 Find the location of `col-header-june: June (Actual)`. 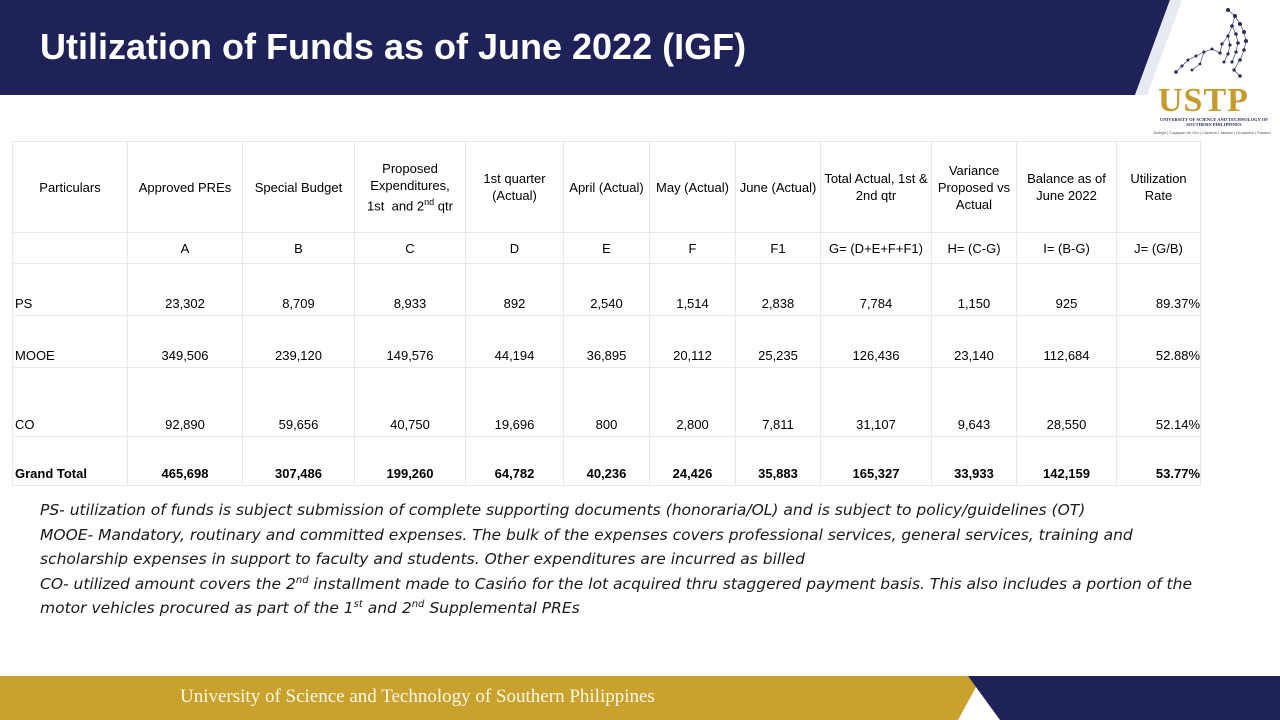

col-header-june: June (Actual) is located at coordinates (778, 187).